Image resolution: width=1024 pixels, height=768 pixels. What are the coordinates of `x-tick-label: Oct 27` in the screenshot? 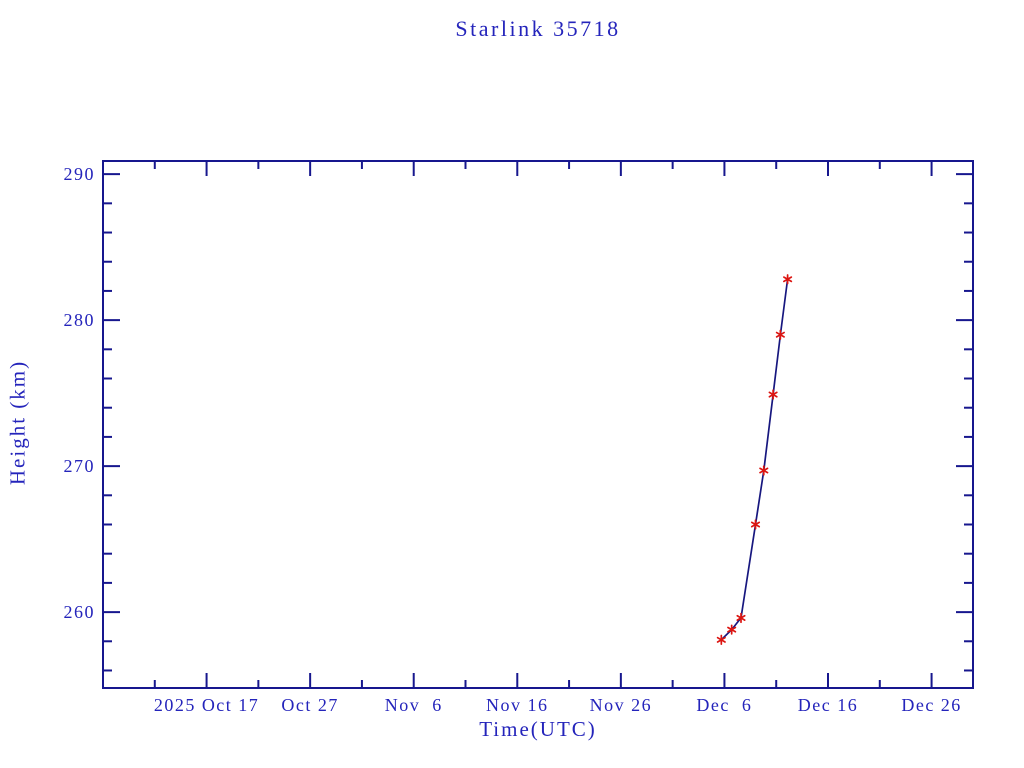 It's located at (310, 705).